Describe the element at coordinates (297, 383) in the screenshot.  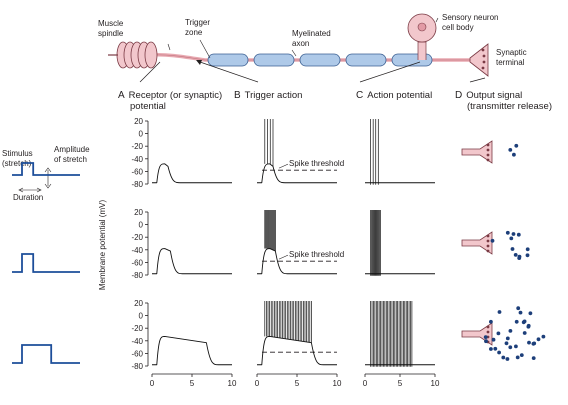
I see `x-tick-label: 5` at that location.